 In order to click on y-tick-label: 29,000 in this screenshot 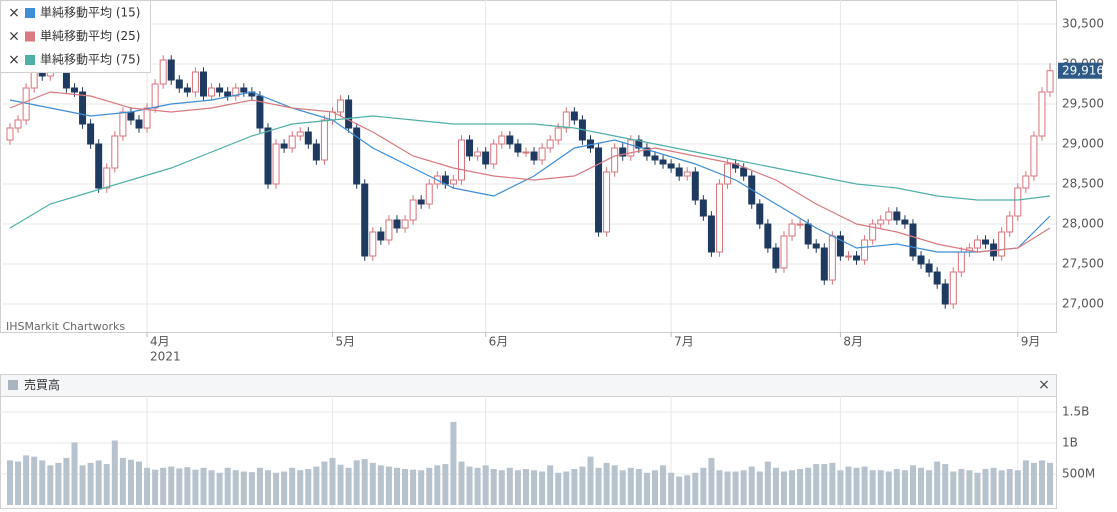, I will do `click(1083, 144)`.